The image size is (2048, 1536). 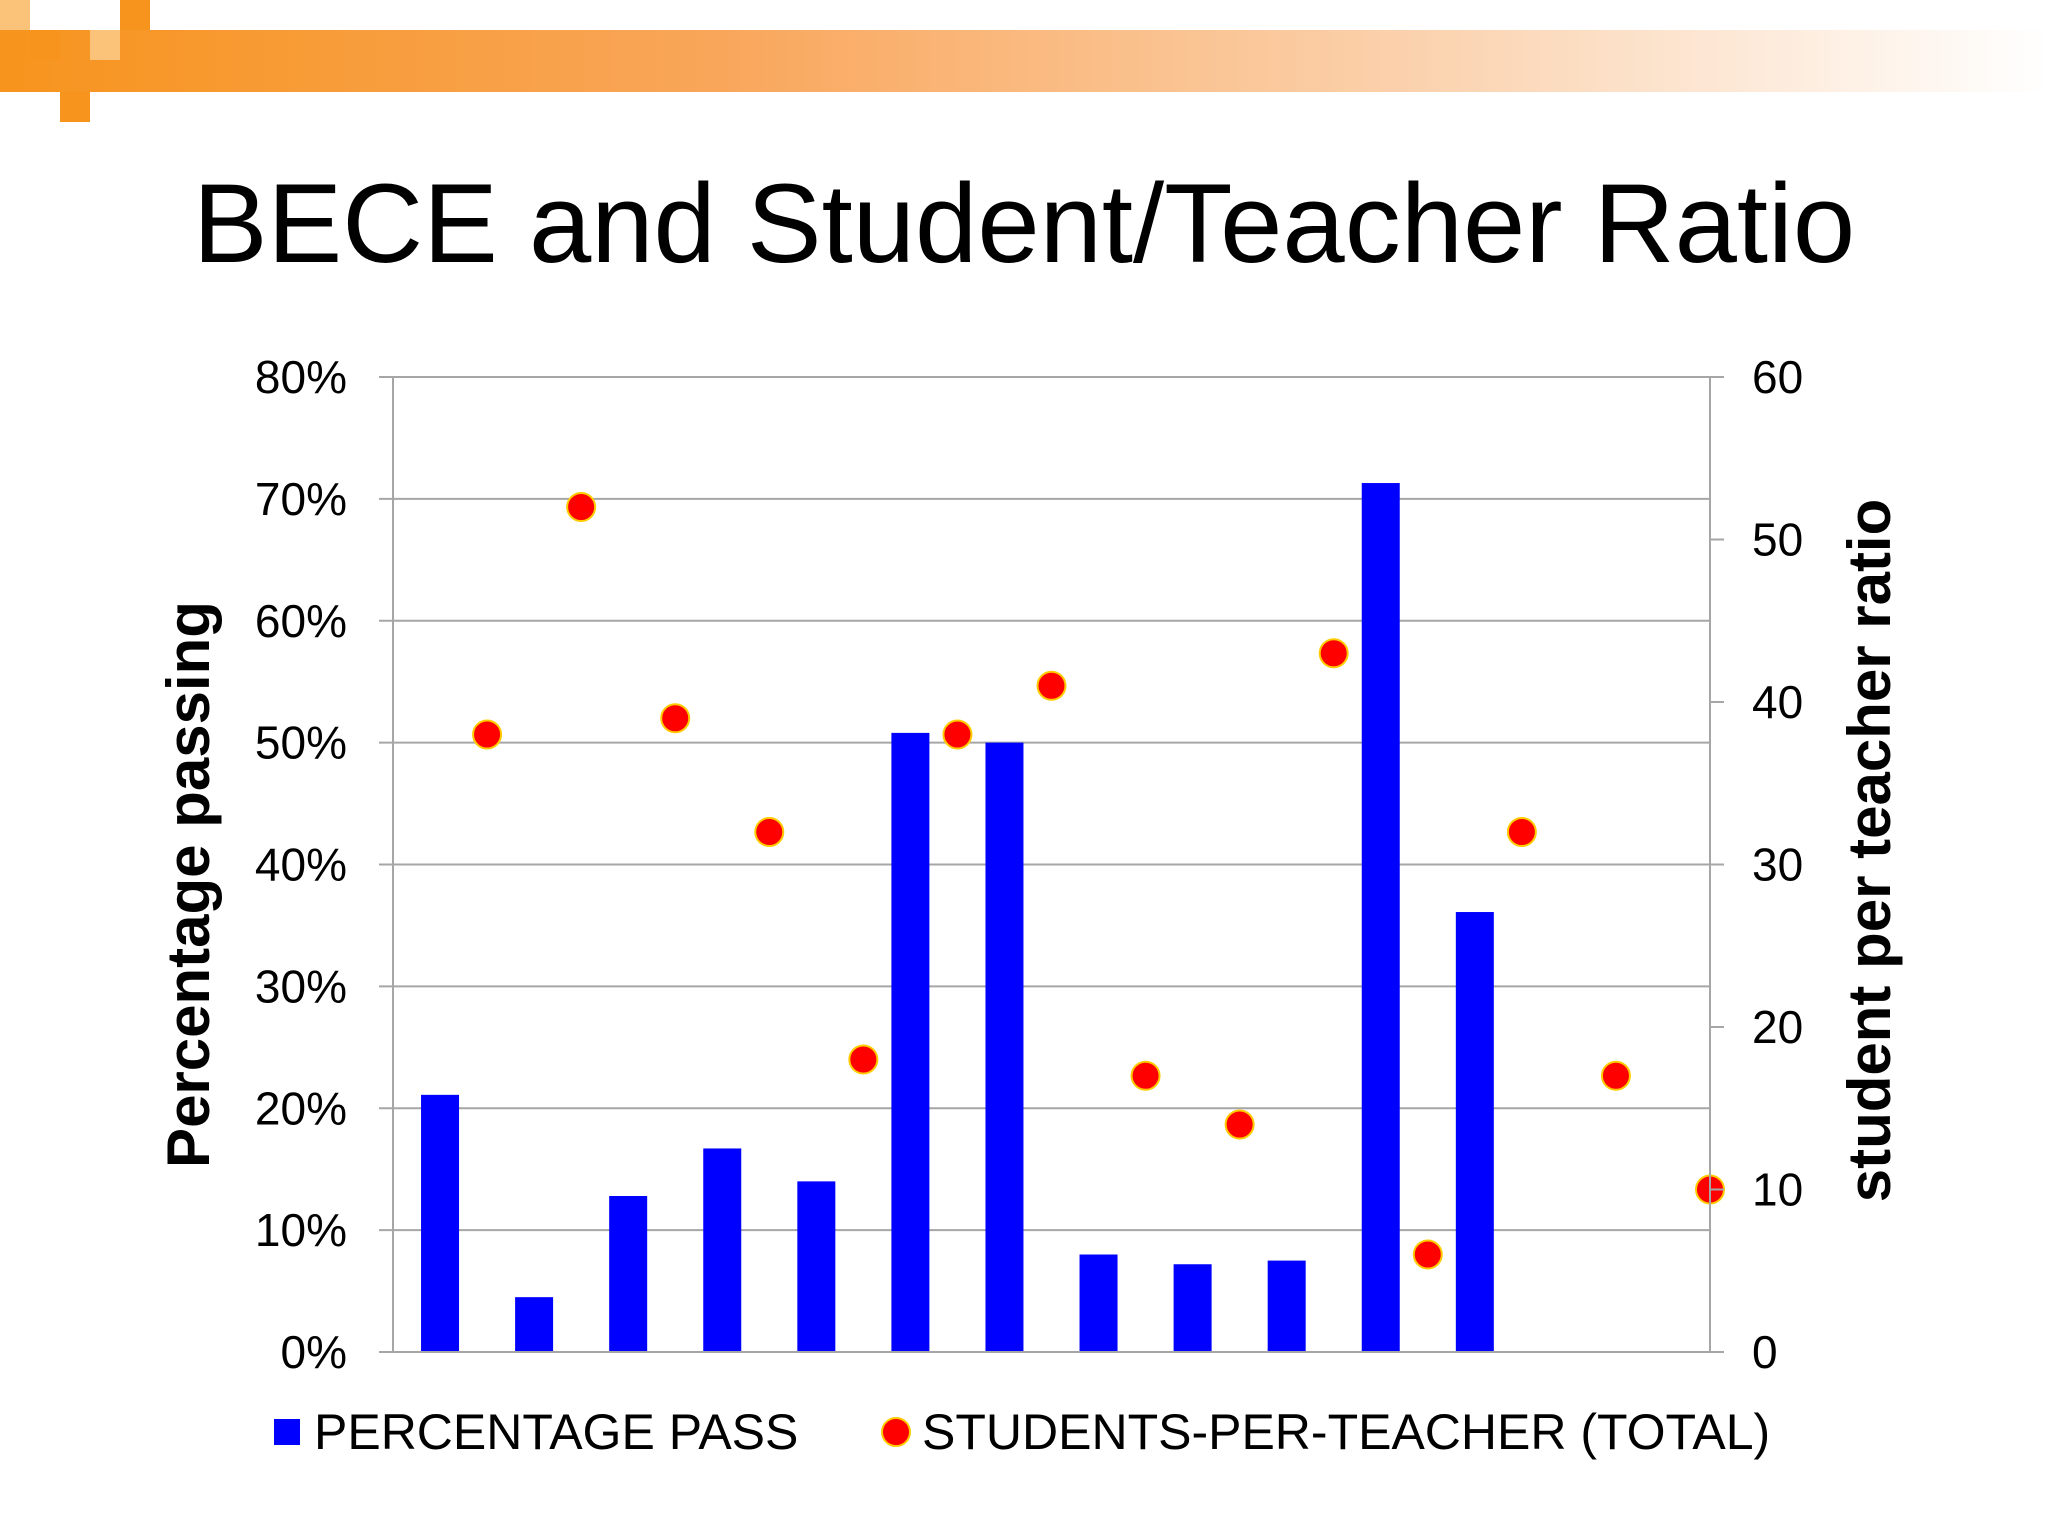 I want to click on y-tick-label: 50%, so click(x=301, y=743).